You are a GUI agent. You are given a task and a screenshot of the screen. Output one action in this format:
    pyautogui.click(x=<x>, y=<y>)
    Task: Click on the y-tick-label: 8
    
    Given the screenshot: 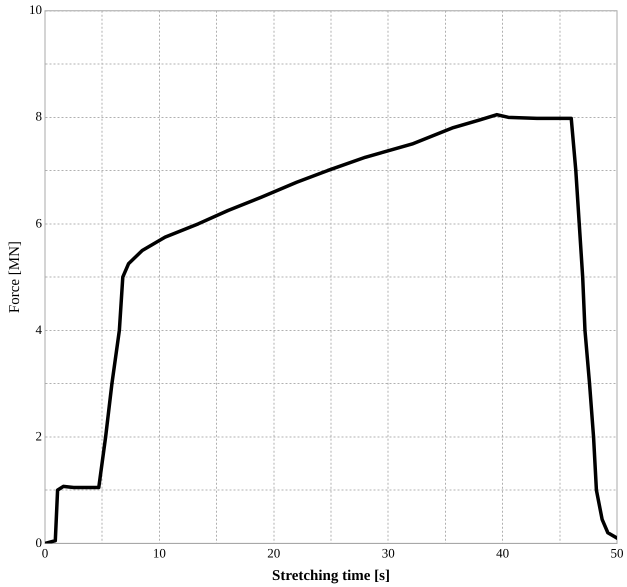 What is the action you would take?
    pyautogui.click(x=39, y=116)
    